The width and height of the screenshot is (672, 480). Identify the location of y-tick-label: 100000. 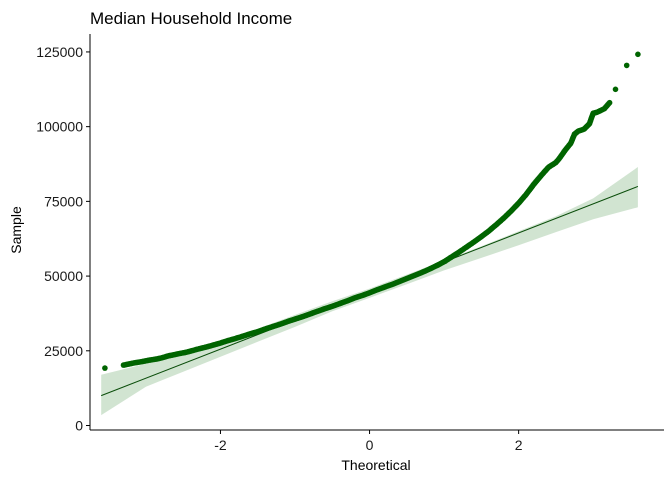
(59, 127).